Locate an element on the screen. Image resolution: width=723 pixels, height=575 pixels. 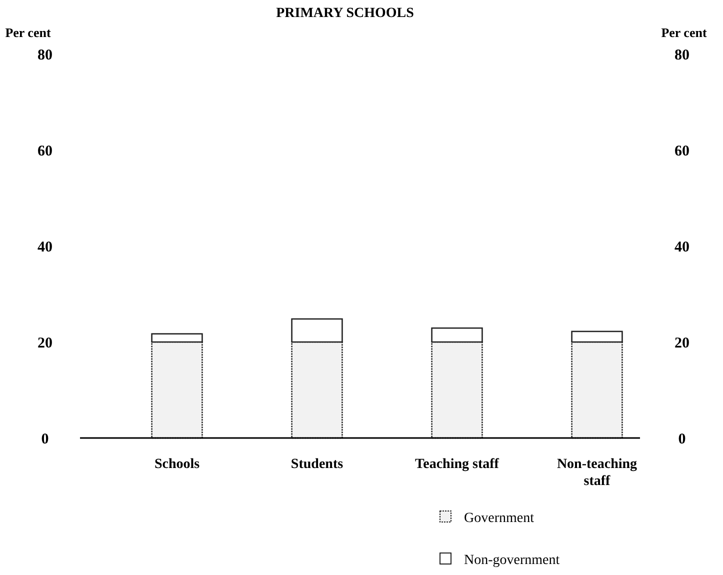
y2-axis-title: Per cent is located at coordinates (684, 32).